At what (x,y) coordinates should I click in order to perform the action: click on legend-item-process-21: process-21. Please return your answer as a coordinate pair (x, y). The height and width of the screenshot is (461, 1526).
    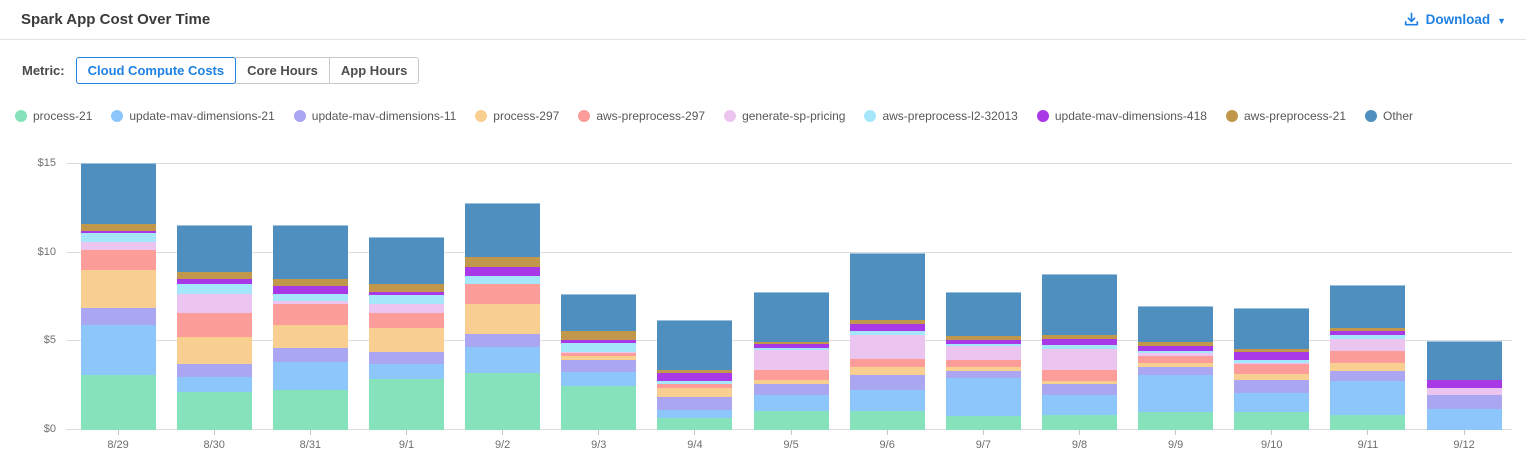
    Looking at the image, I should click on (53, 116).